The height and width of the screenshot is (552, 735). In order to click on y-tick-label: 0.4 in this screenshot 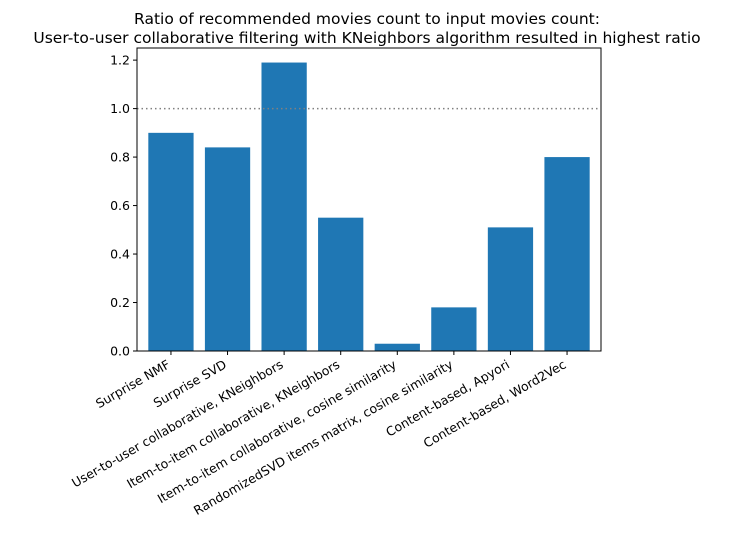, I will do `click(120, 254)`.